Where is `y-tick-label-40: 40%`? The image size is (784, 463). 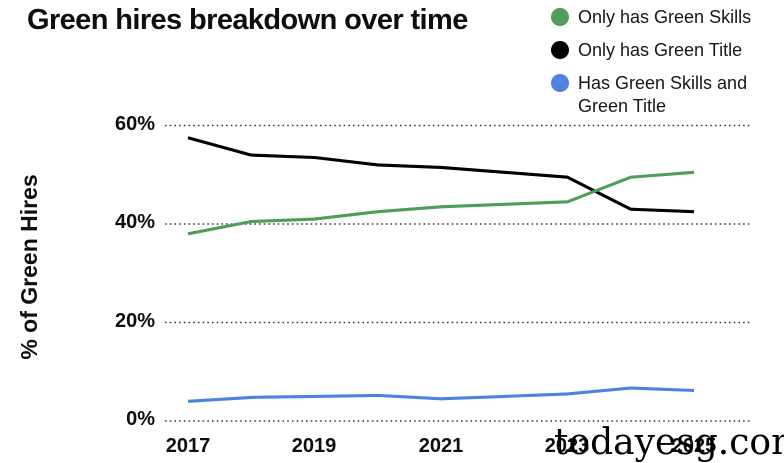 y-tick-label-40: 40% is located at coordinates (134, 222).